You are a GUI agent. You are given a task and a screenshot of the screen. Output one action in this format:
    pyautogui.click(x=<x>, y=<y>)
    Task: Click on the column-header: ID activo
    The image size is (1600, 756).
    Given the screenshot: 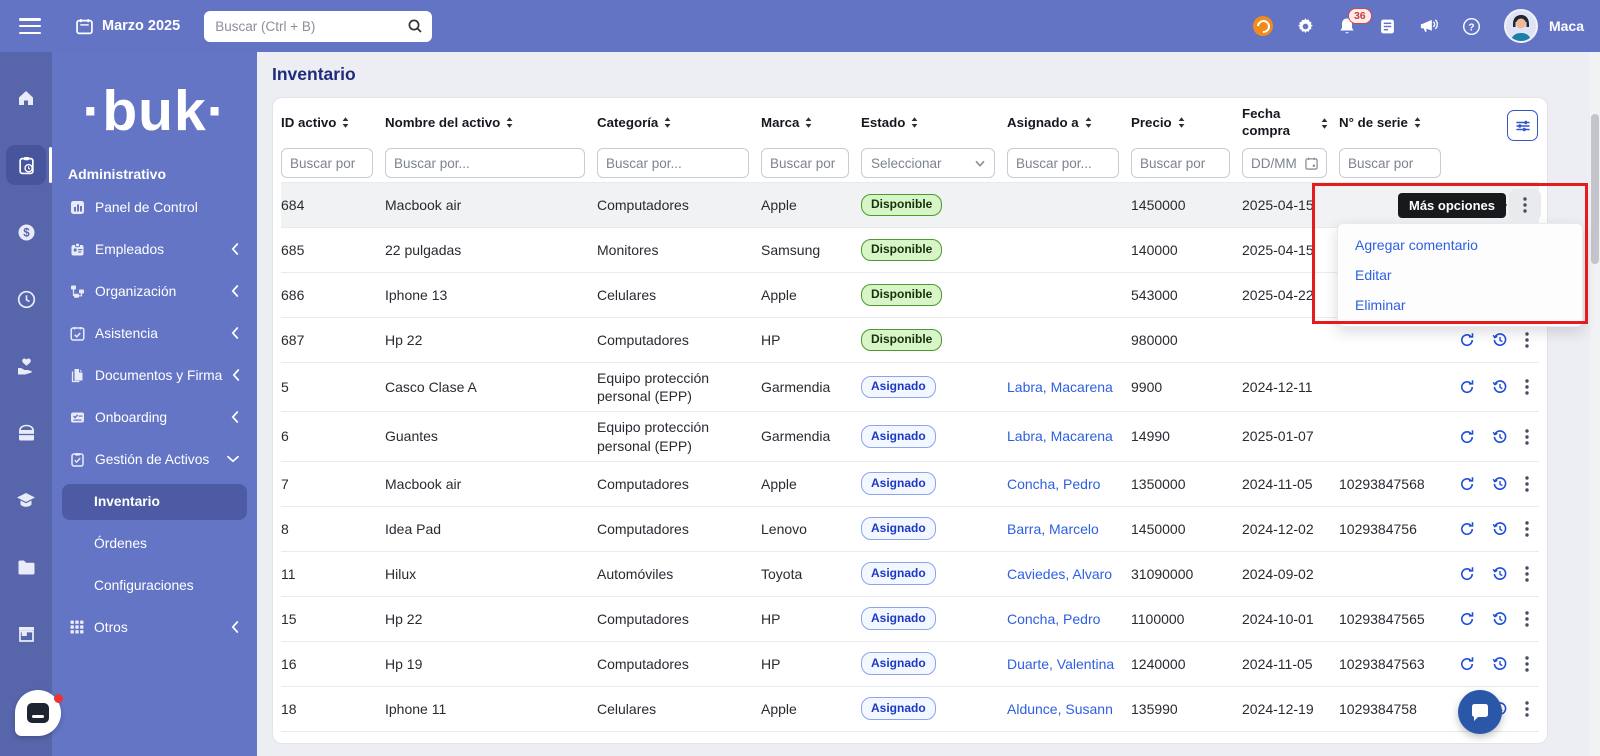 What is the action you would take?
    pyautogui.click(x=333, y=123)
    